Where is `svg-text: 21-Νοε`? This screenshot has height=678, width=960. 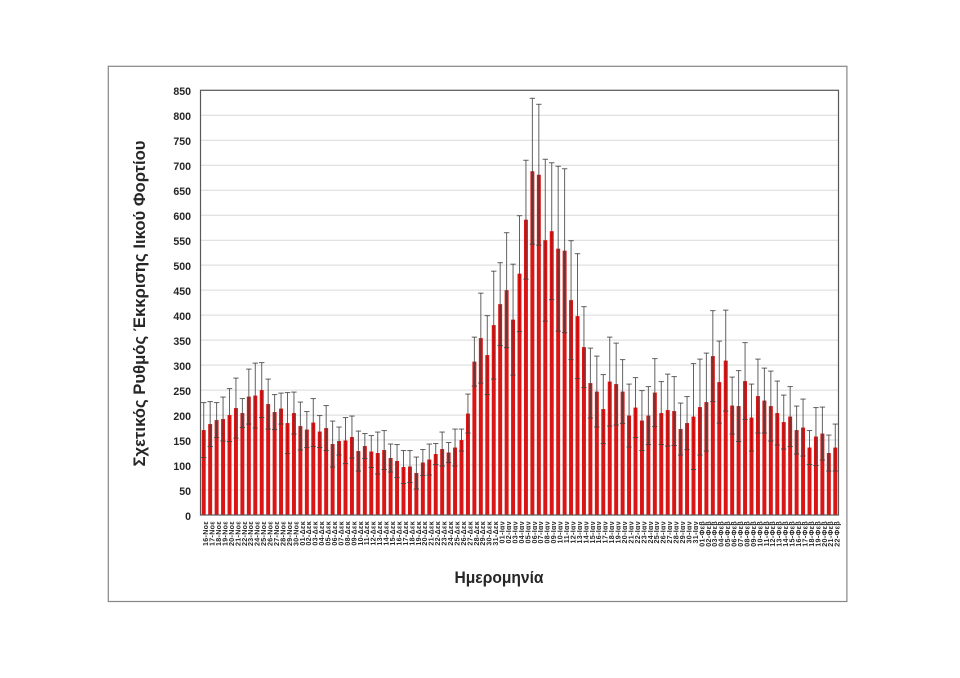
svg-text: 21-Νοε is located at coordinates (238, 533).